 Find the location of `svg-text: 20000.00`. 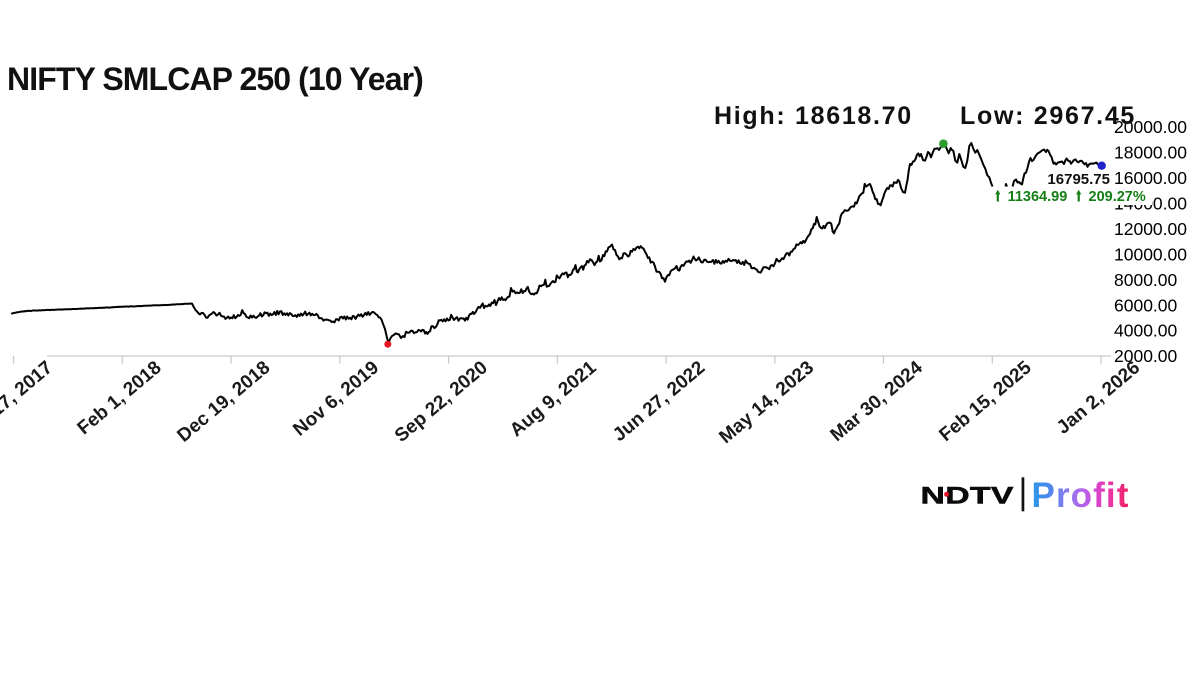

svg-text: 20000.00 is located at coordinates (1150, 127).